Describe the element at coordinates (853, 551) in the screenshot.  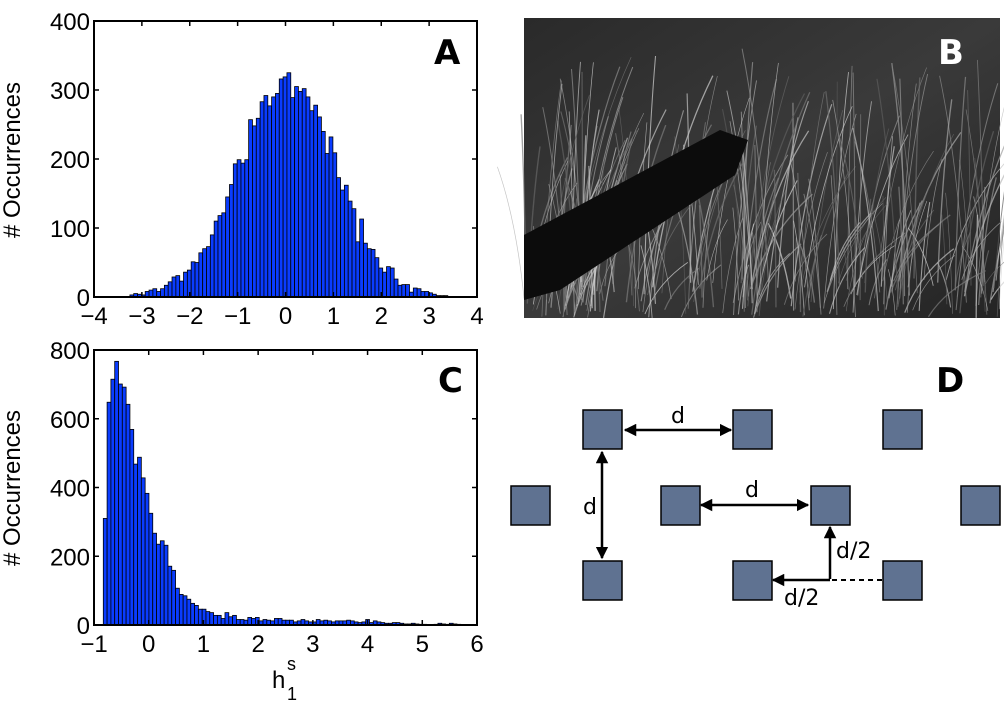
I see `label-half-vertical: d/2` at that location.